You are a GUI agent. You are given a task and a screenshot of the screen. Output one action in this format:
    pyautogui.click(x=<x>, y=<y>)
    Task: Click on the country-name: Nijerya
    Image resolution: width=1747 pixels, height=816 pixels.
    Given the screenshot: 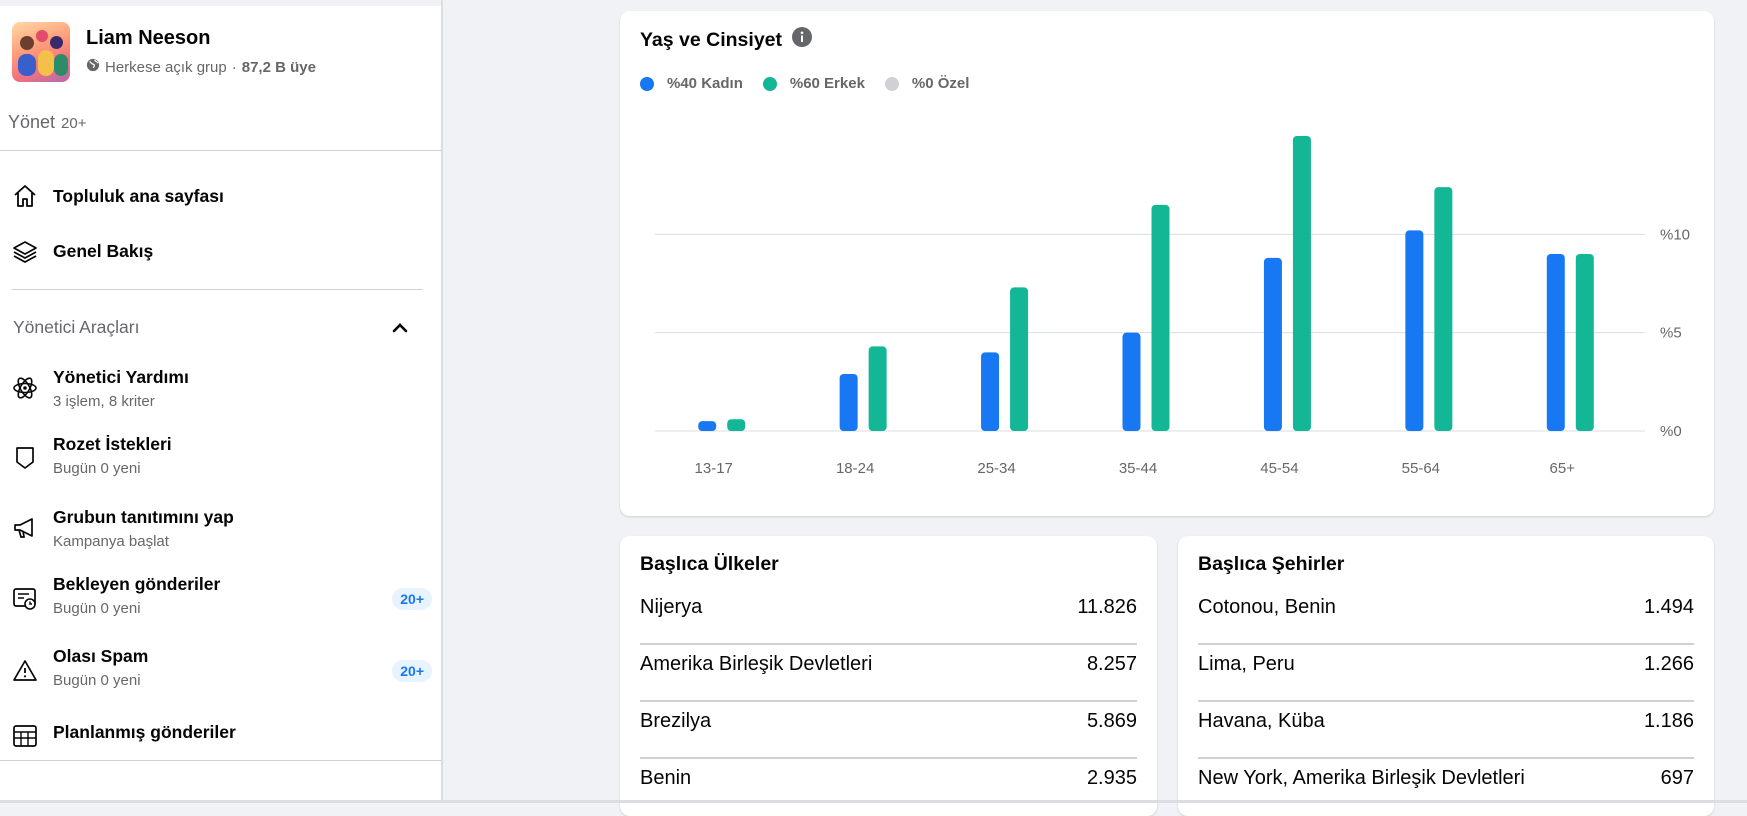 What is the action you would take?
    pyautogui.click(x=671, y=607)
    